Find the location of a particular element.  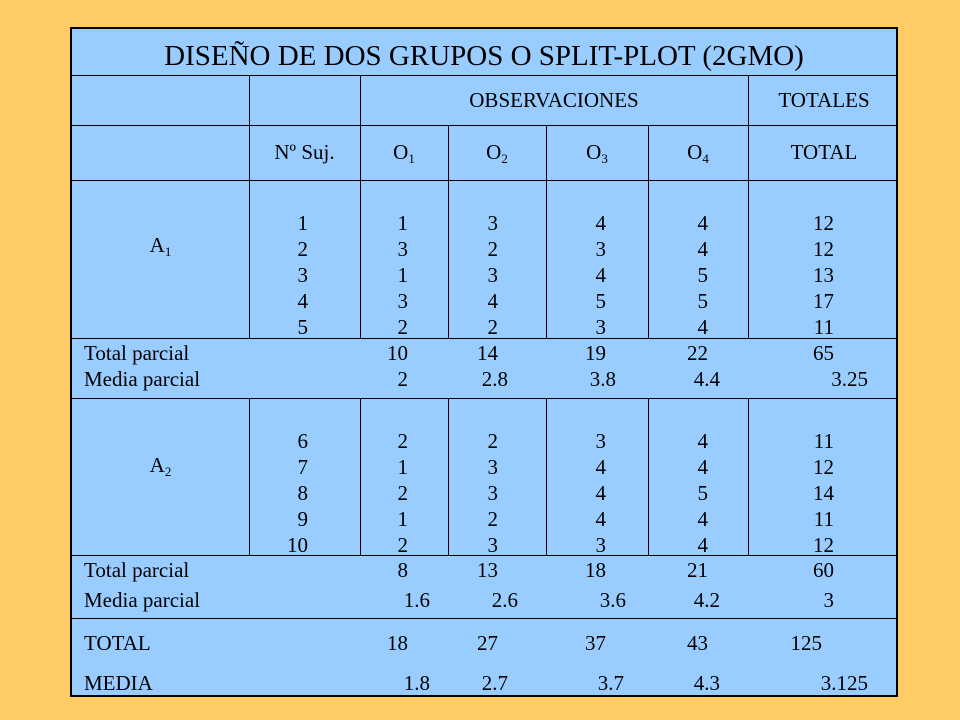

media-parcial-o2-a2: 2.6 is located at coordinates (504, 600).